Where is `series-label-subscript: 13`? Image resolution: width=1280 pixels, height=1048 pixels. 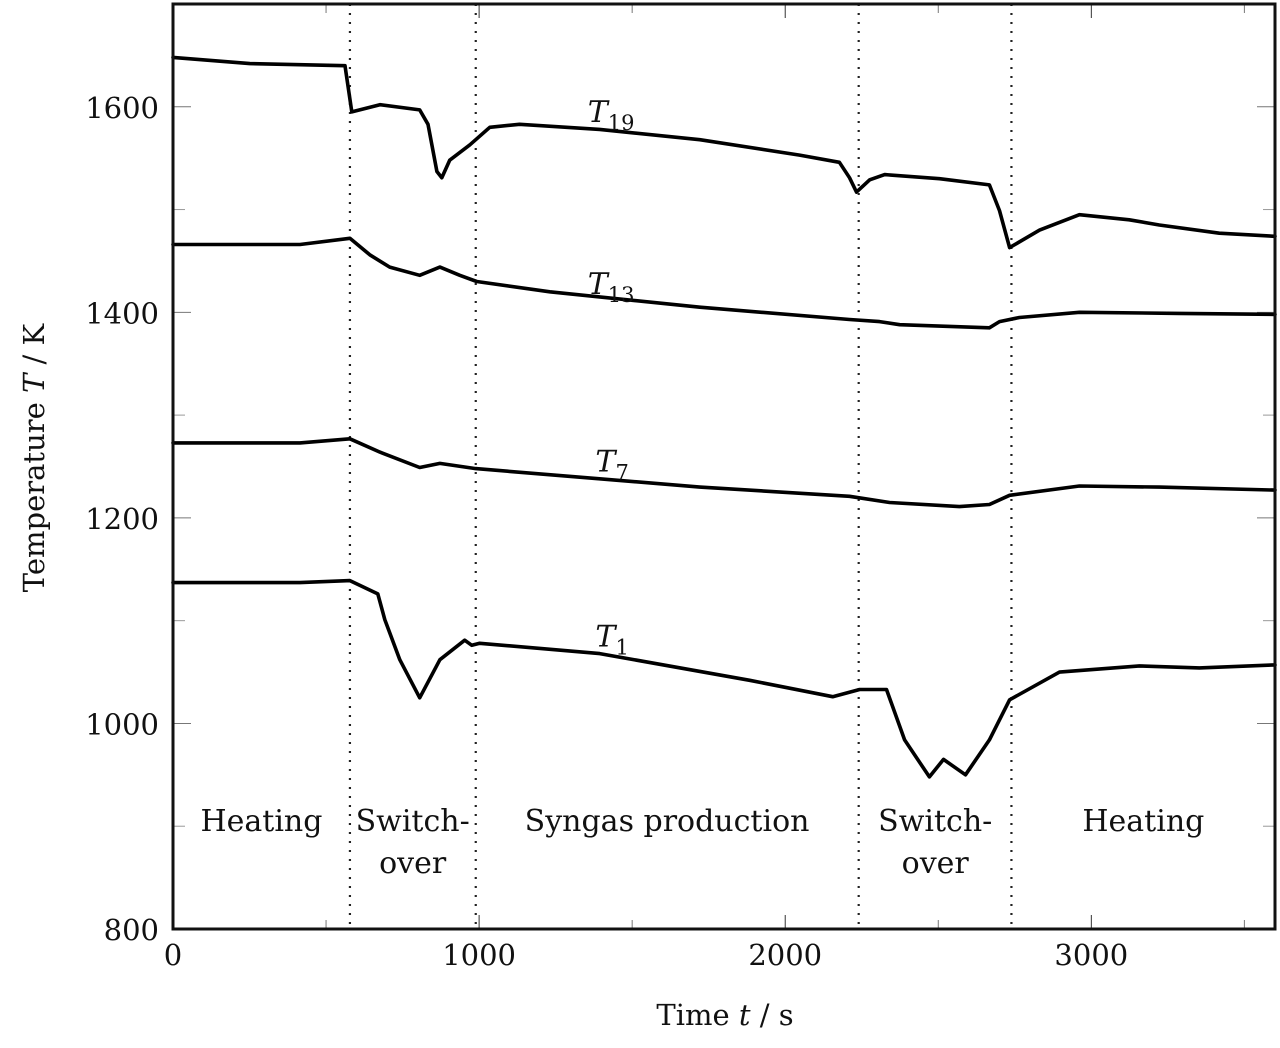
series-label-subscript: 13 is located at coordinates (621, 295).